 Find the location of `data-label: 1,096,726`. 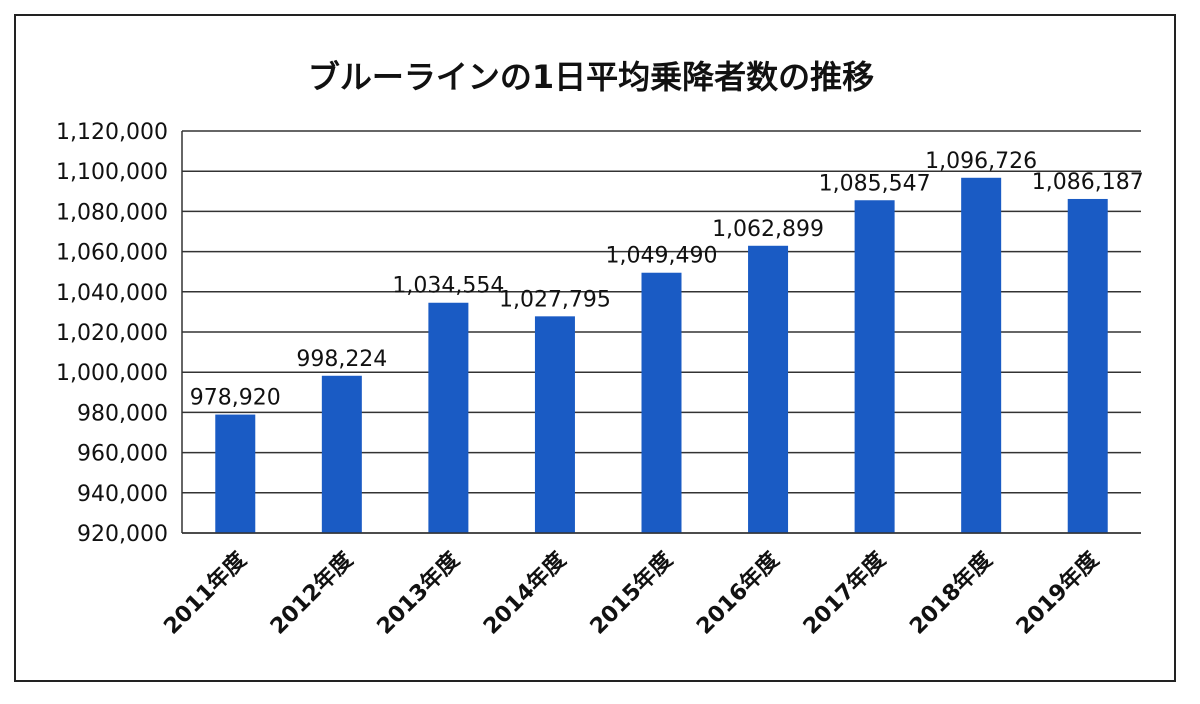

data-label: 1,096,726 is located at coordinates (981, 161).